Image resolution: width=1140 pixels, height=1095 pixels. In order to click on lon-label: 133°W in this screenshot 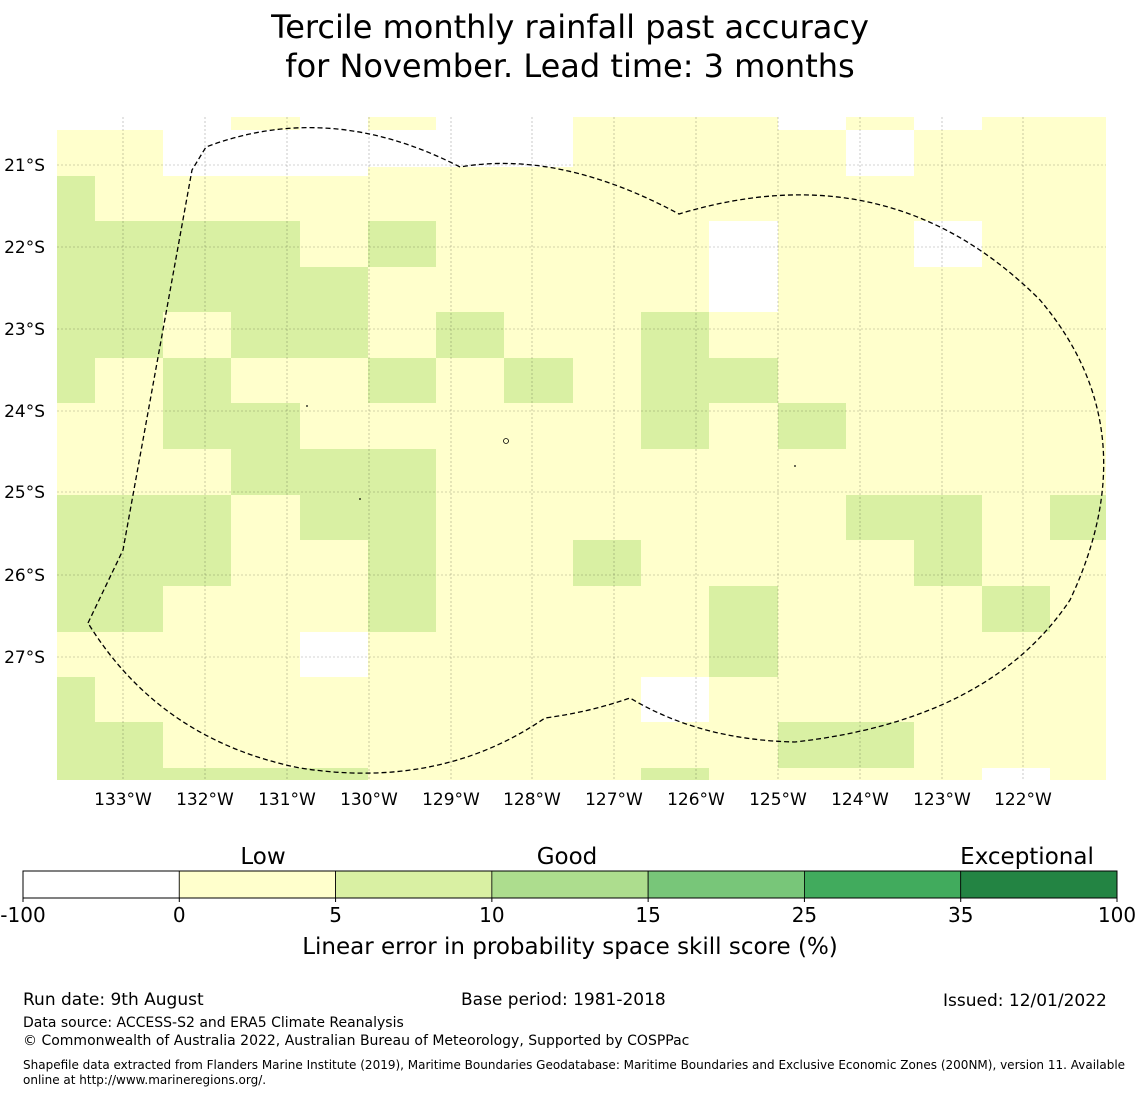, I will do `click(123, 800)`.